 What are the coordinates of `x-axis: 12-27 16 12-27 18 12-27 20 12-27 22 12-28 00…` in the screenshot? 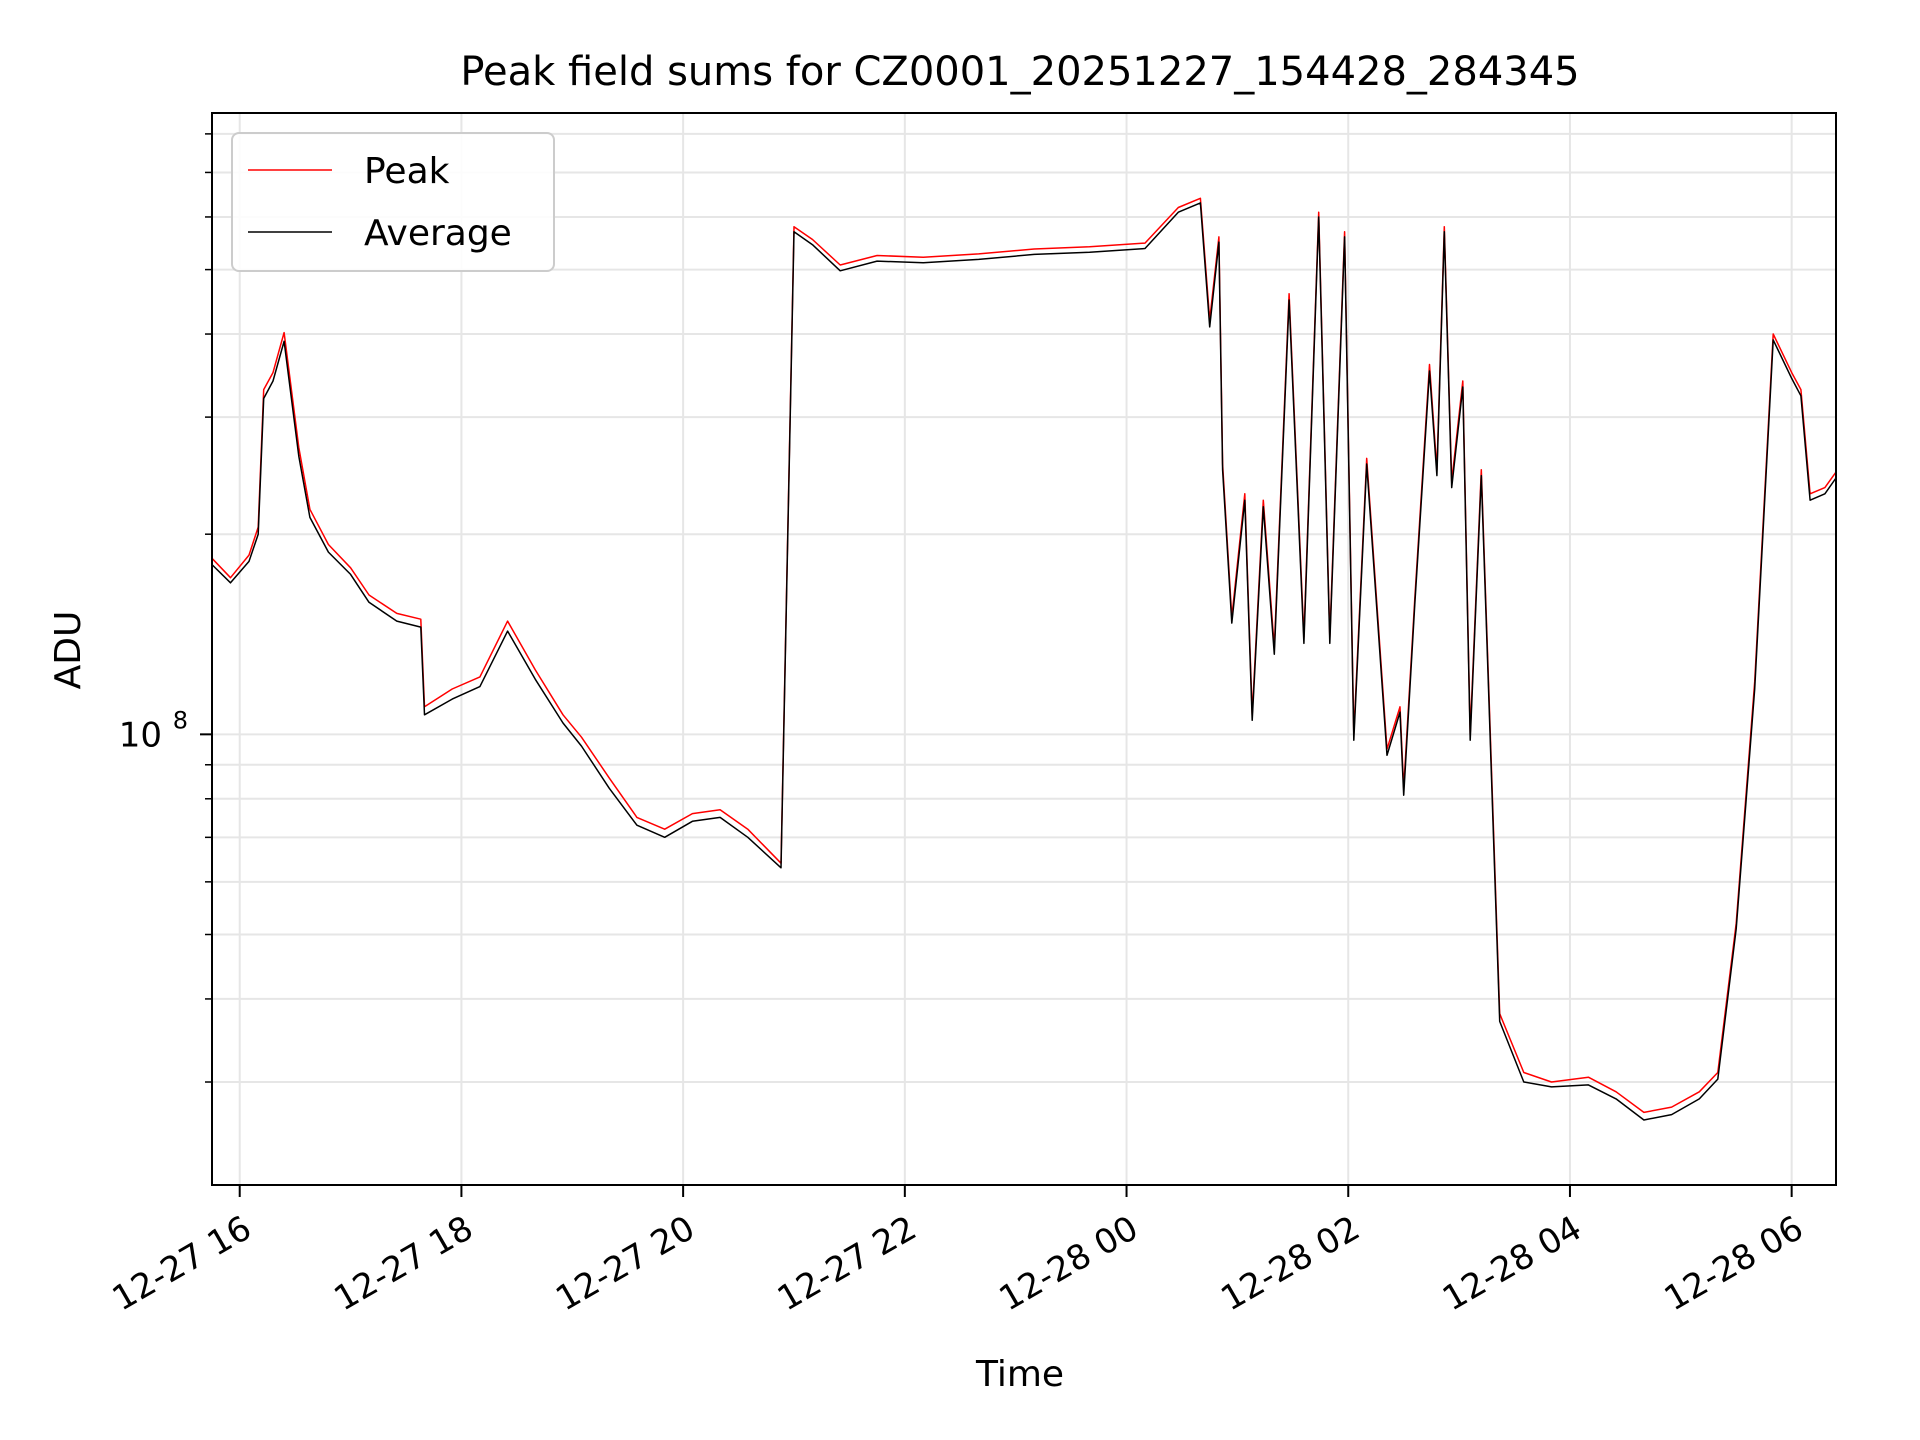 It's located at (958, 1252).